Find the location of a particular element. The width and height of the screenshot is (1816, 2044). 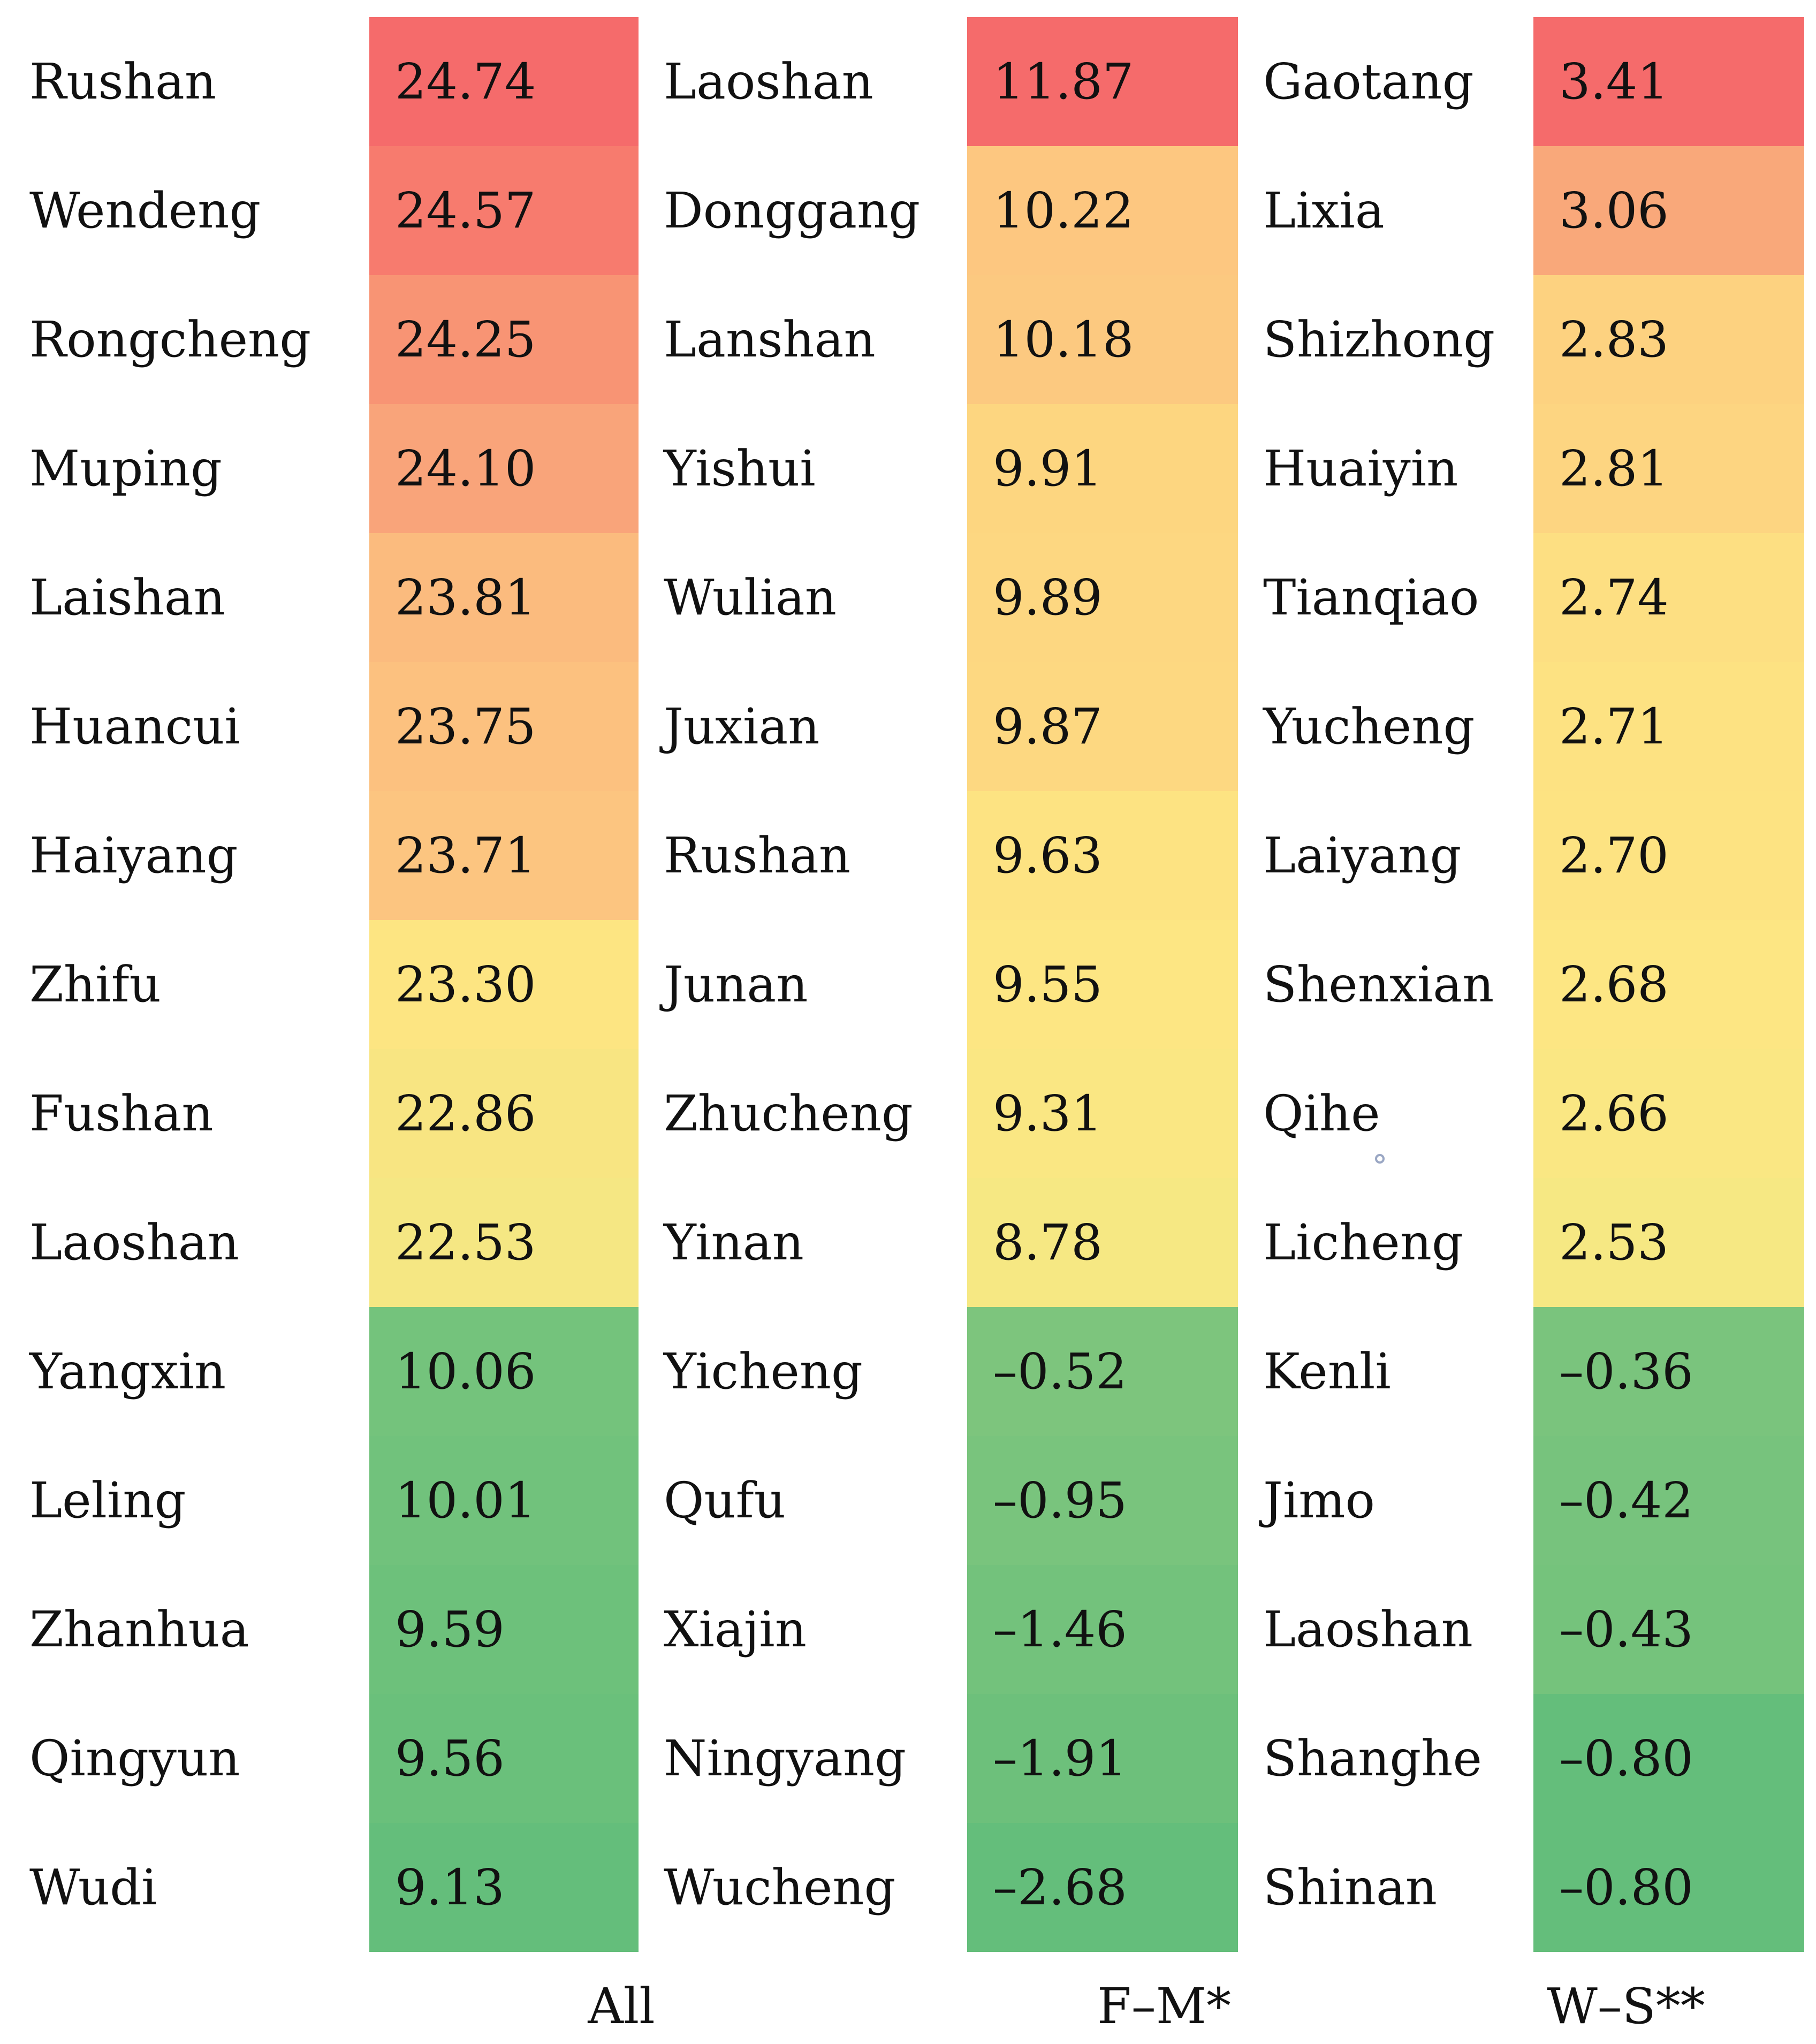

row-name: Rongcheng is located at coordinates (170, 339).